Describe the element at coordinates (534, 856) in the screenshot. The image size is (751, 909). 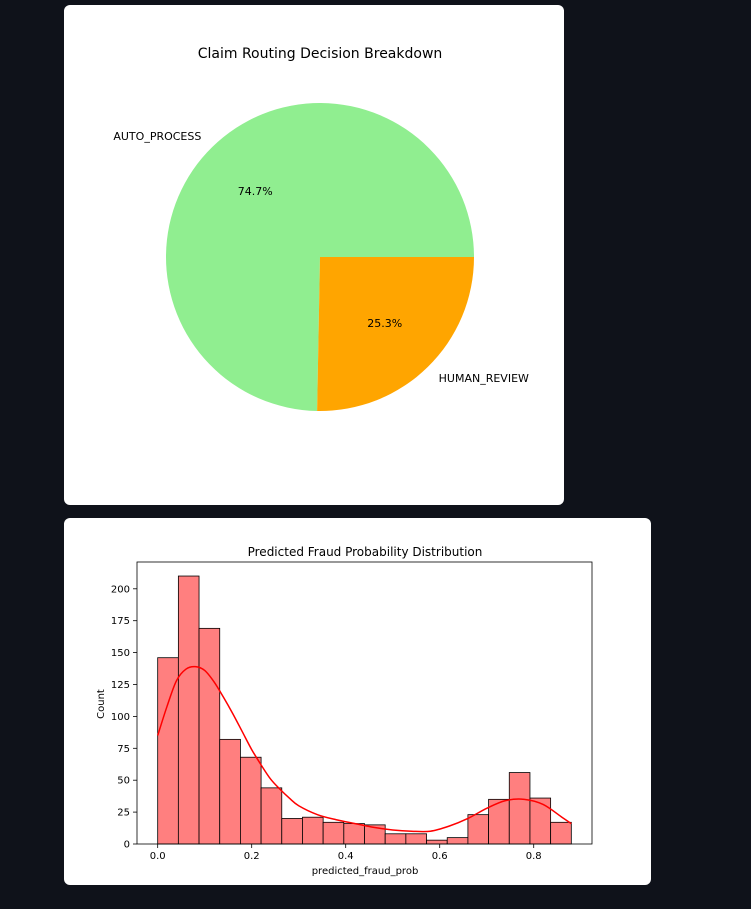
I see `x-tick-label: 0.8` at that location.